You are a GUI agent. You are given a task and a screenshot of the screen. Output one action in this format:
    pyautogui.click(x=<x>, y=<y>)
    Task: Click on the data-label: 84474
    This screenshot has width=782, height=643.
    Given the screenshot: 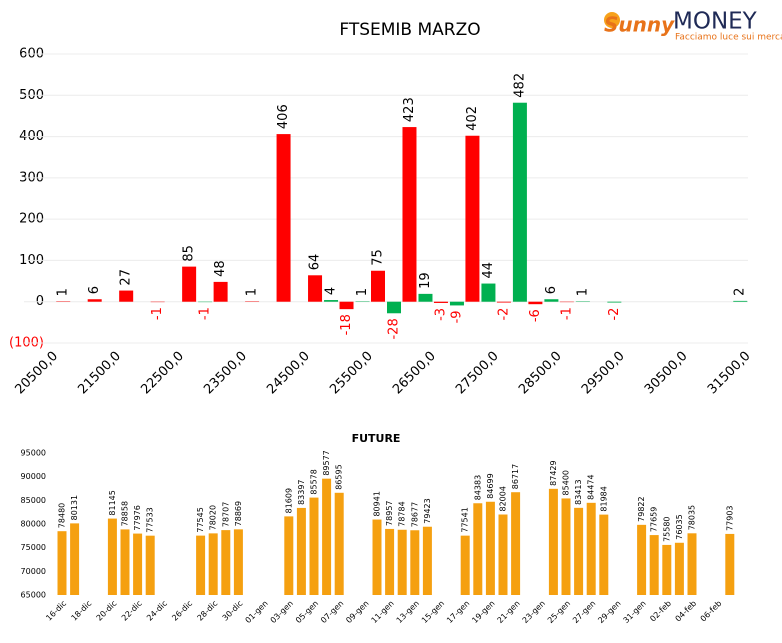 What is the action you would take?
    pyautogui.click(x=591, y=486)
    